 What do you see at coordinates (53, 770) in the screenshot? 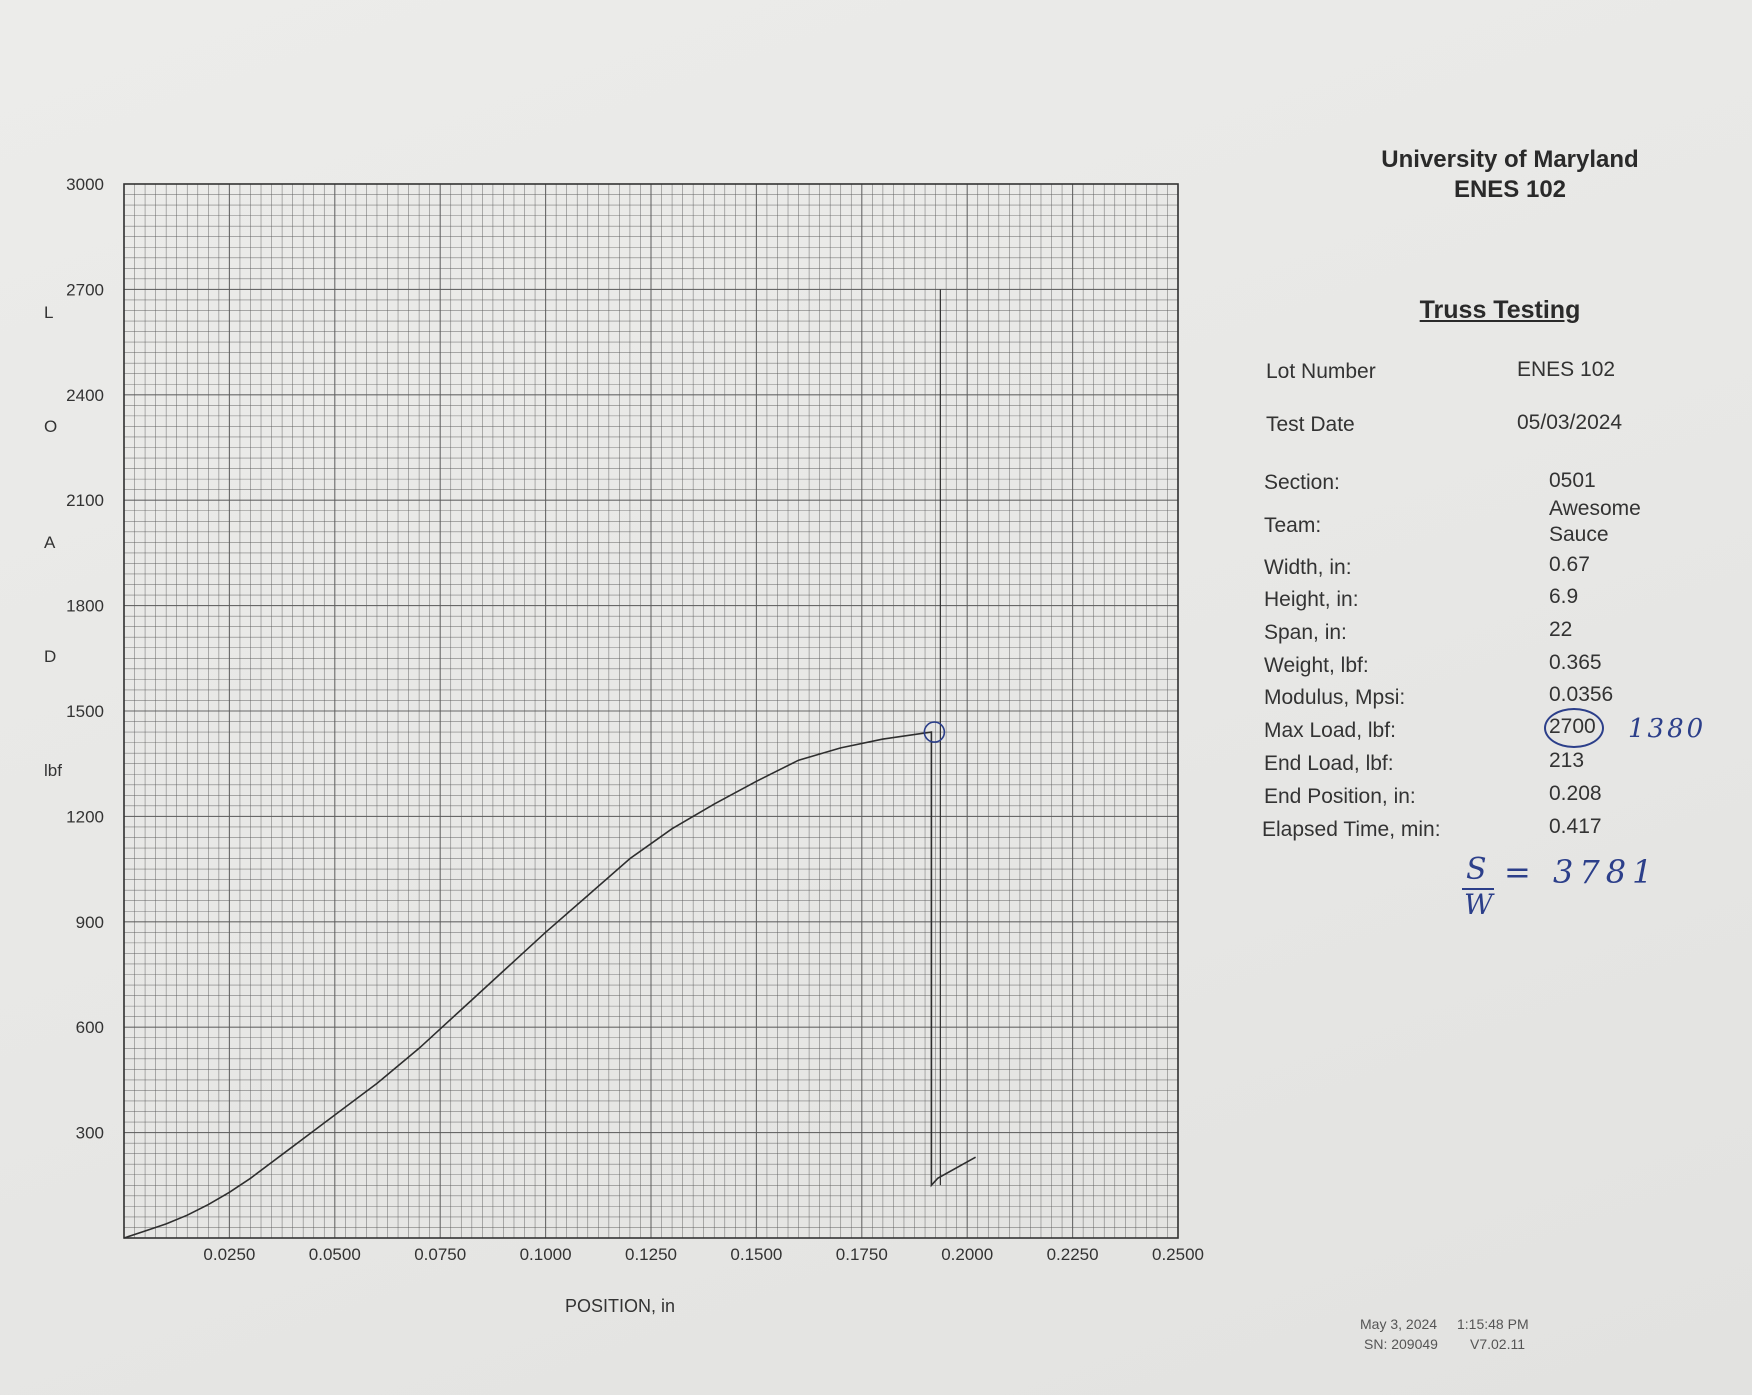
I see `y-axis-letter: lbf` at bounding box center [53, 770].